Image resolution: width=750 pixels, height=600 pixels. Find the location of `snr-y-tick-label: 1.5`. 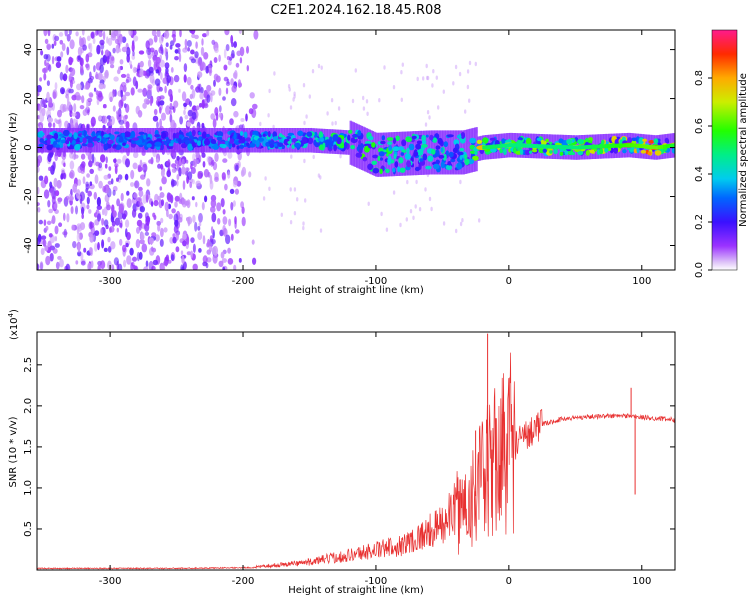

snr-y-tick-label: 1.5 is located at coordinates (28, 447).